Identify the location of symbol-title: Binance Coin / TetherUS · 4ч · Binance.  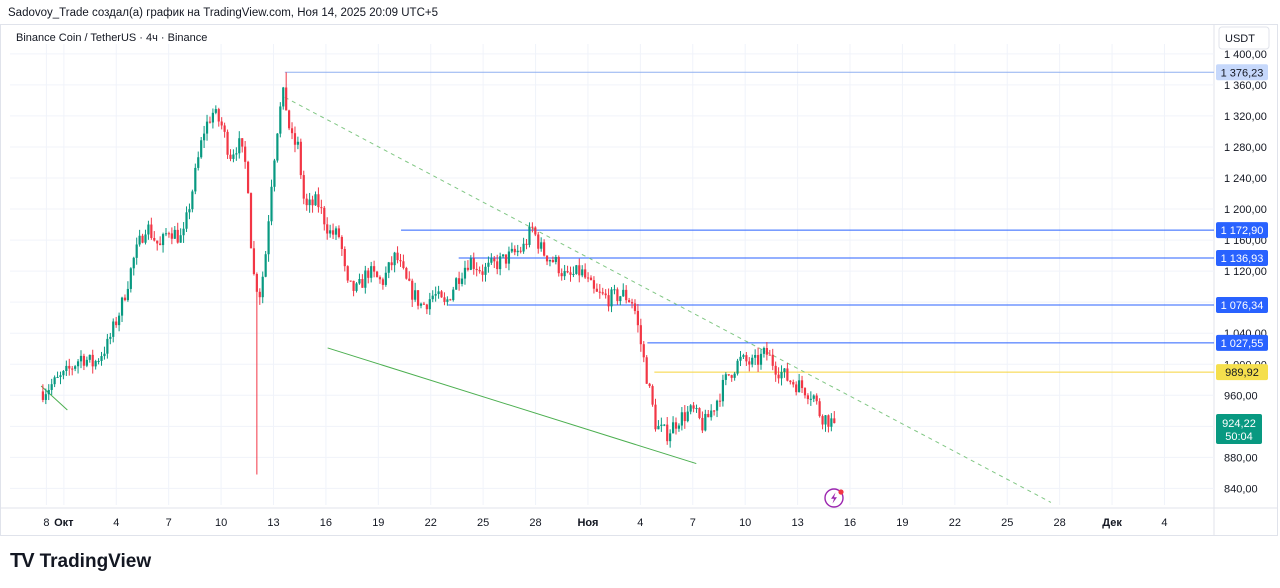
(112, 38).